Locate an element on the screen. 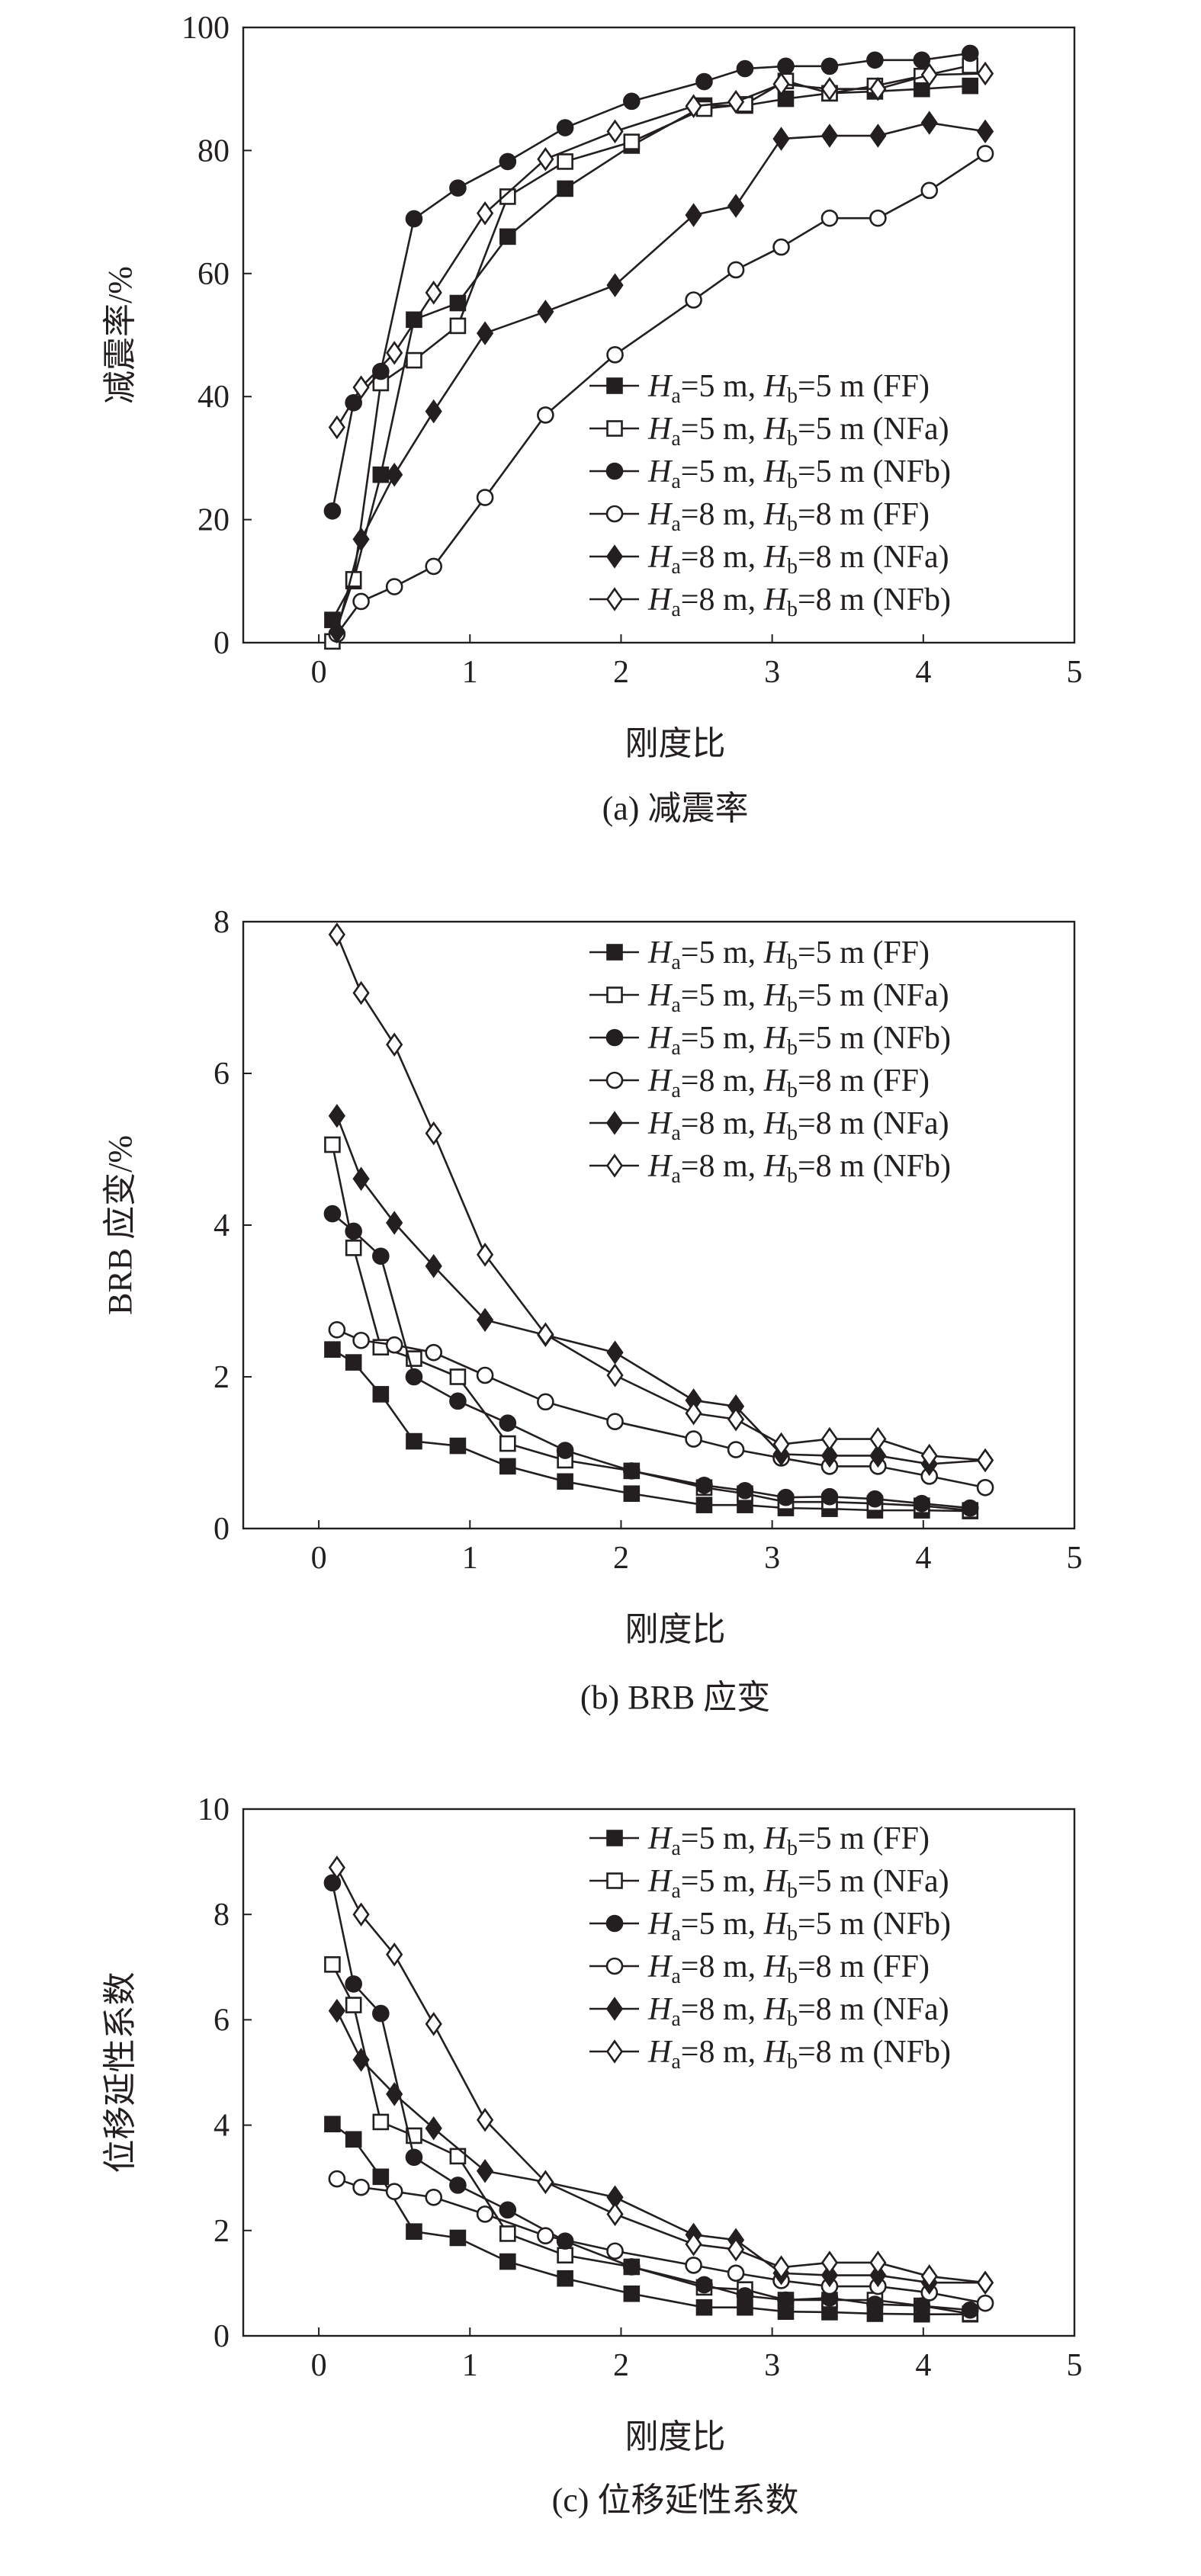 The image size is (1201, 2576). x-axis-label: 刚度比 is located at coordinates (675, 1629).